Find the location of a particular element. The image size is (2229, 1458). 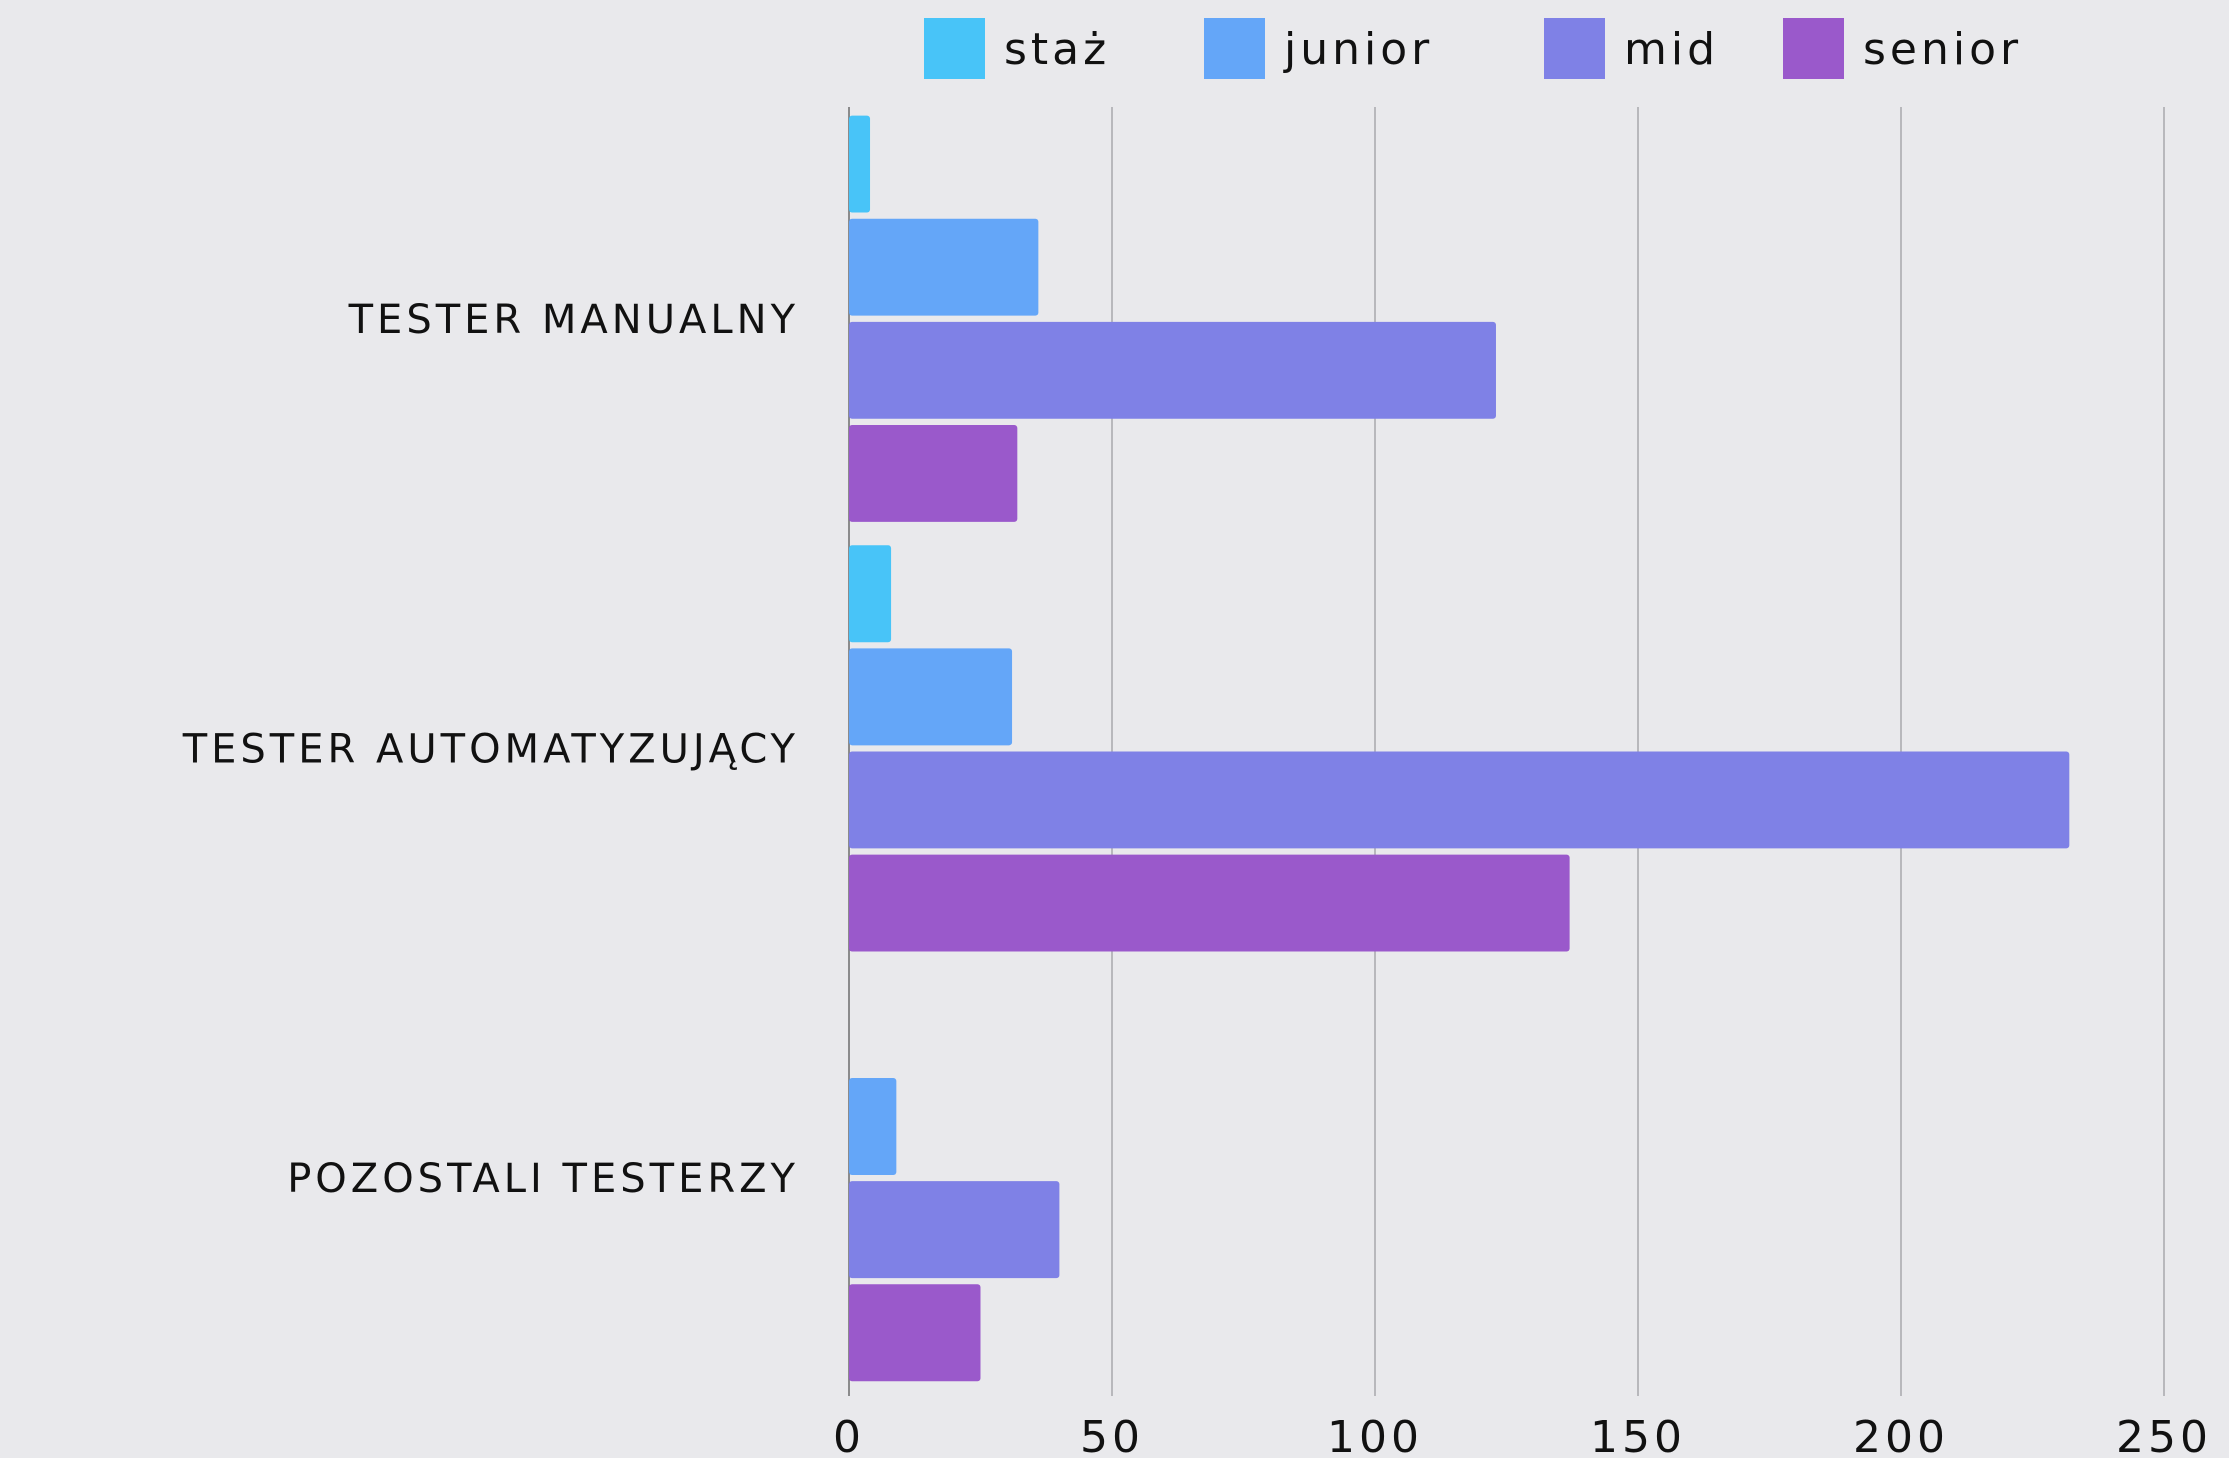

y-tick-label: Tester manualny is located at coordinates (573, 320).